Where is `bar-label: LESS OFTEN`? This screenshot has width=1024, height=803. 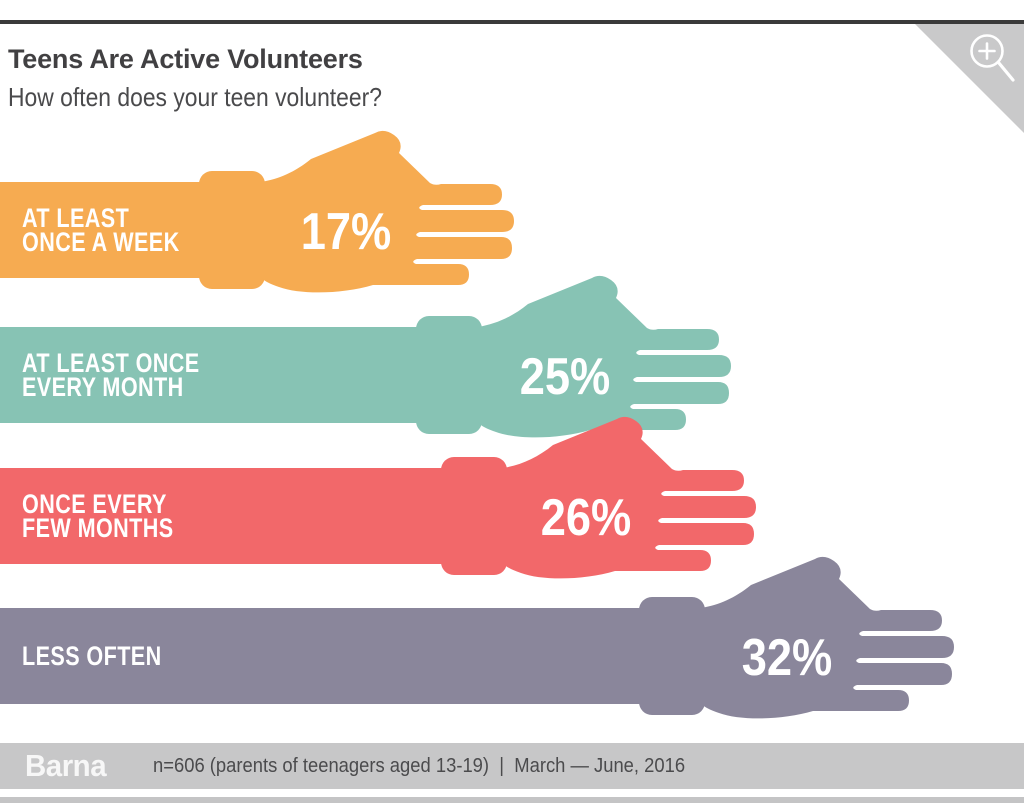 bar-label: LESS OFTEN is located at coordinates (92, 656).